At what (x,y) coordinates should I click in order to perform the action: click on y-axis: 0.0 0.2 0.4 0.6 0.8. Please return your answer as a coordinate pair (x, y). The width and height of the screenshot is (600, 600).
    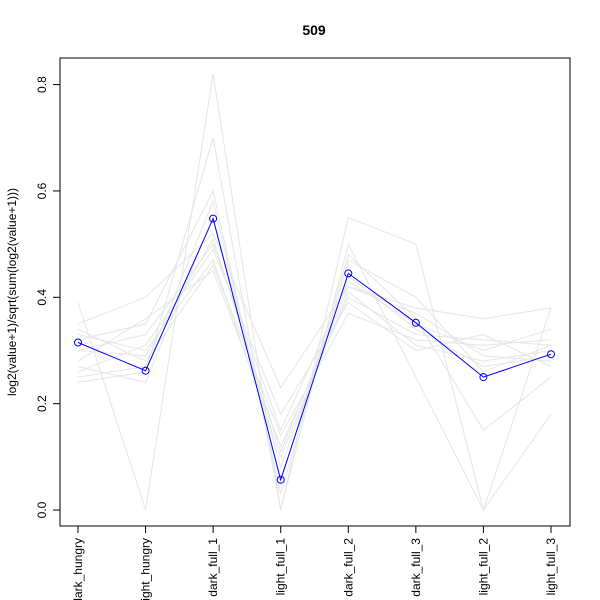
    Looking at the image, I should click on (48, 297).